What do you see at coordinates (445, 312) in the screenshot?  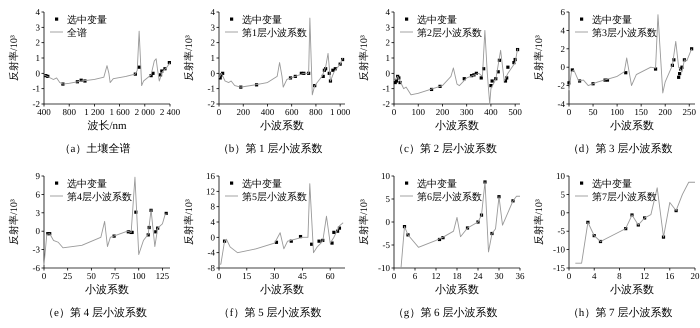 I see `text: （g）第 6 层小波系数` at bounding box center [445, 312].